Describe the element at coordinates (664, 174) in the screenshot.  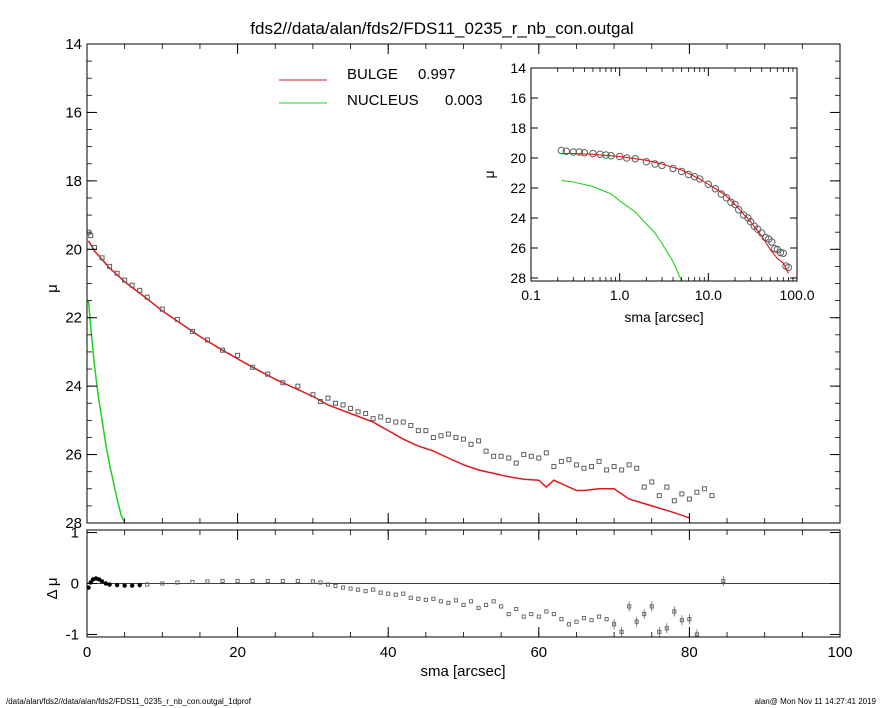
I see `inset-plot-frame` at that location.